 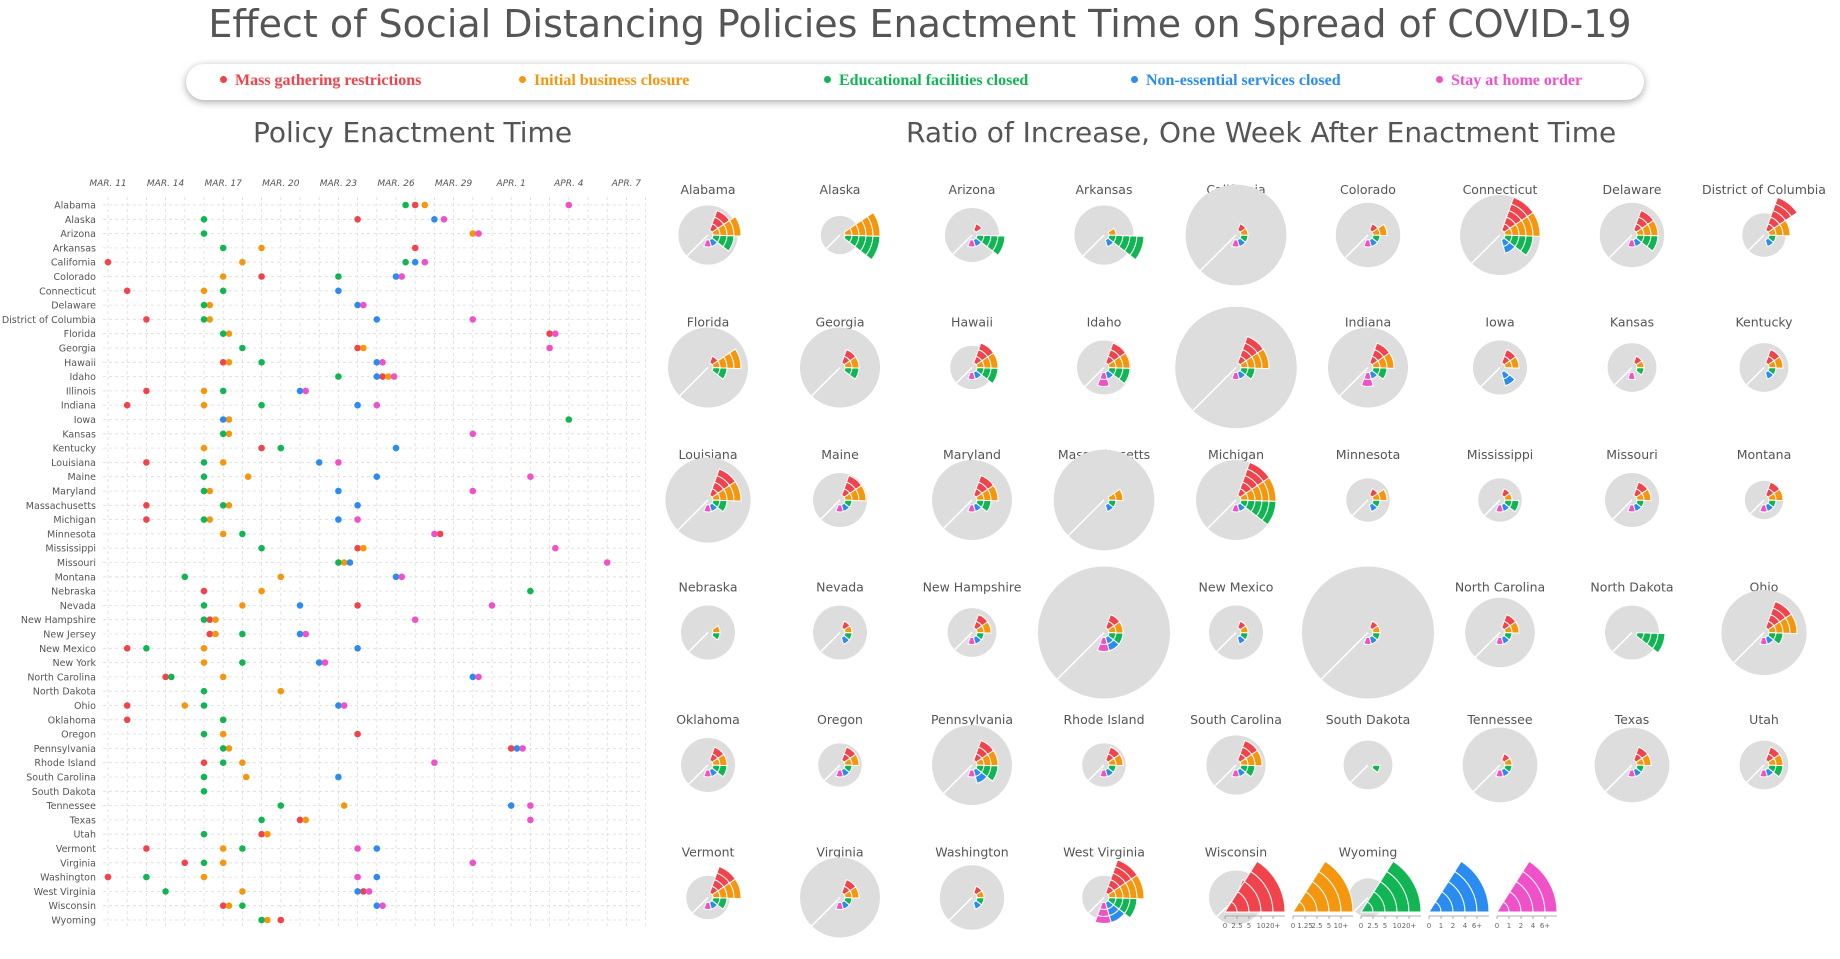 I want to click on state-radial: District of Columbia, so click(x=1764, y=219).